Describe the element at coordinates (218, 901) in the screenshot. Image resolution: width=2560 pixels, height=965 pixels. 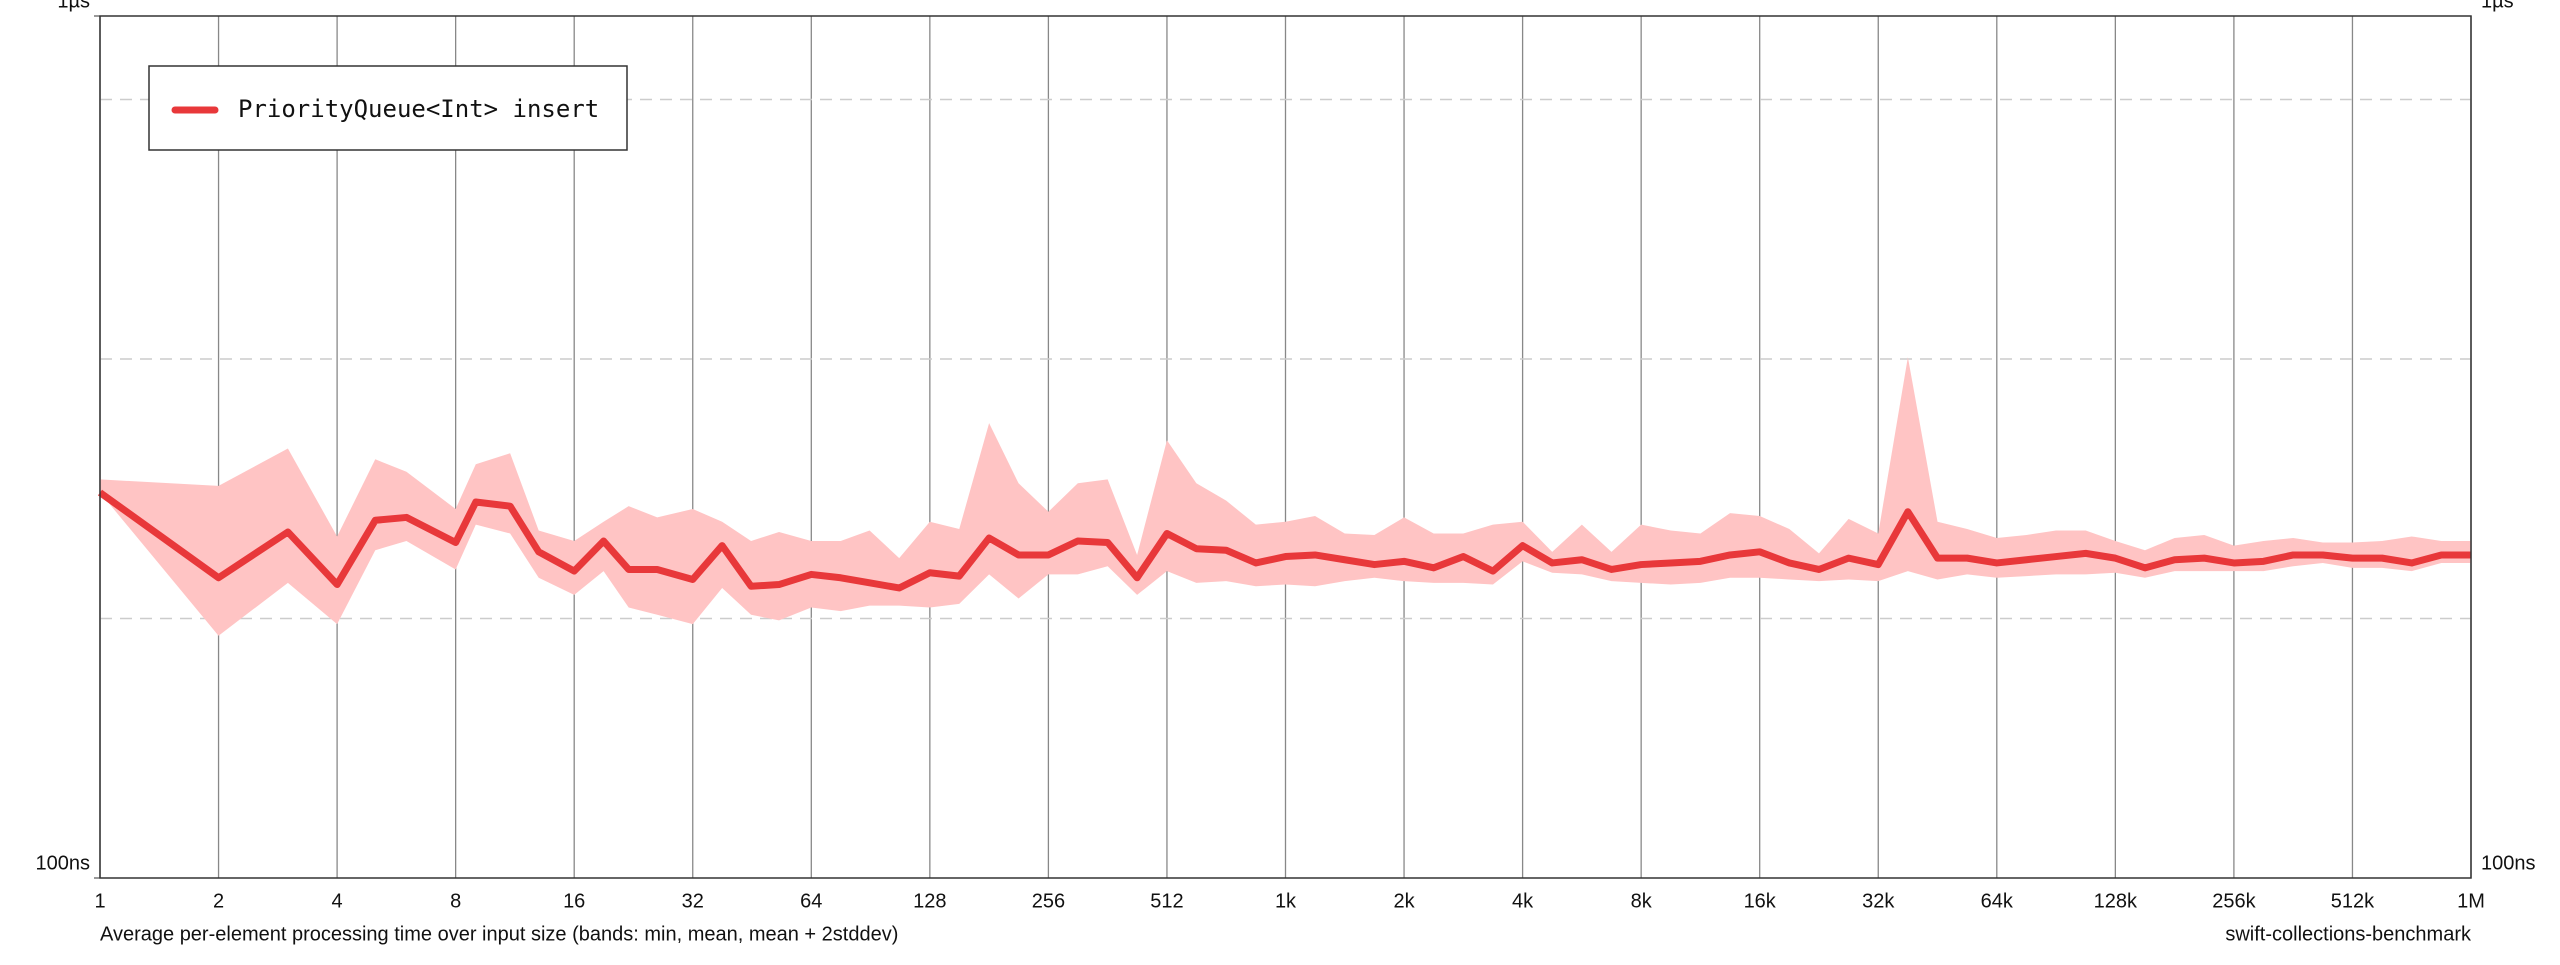
I see `x-tick-label: 2` at that location.